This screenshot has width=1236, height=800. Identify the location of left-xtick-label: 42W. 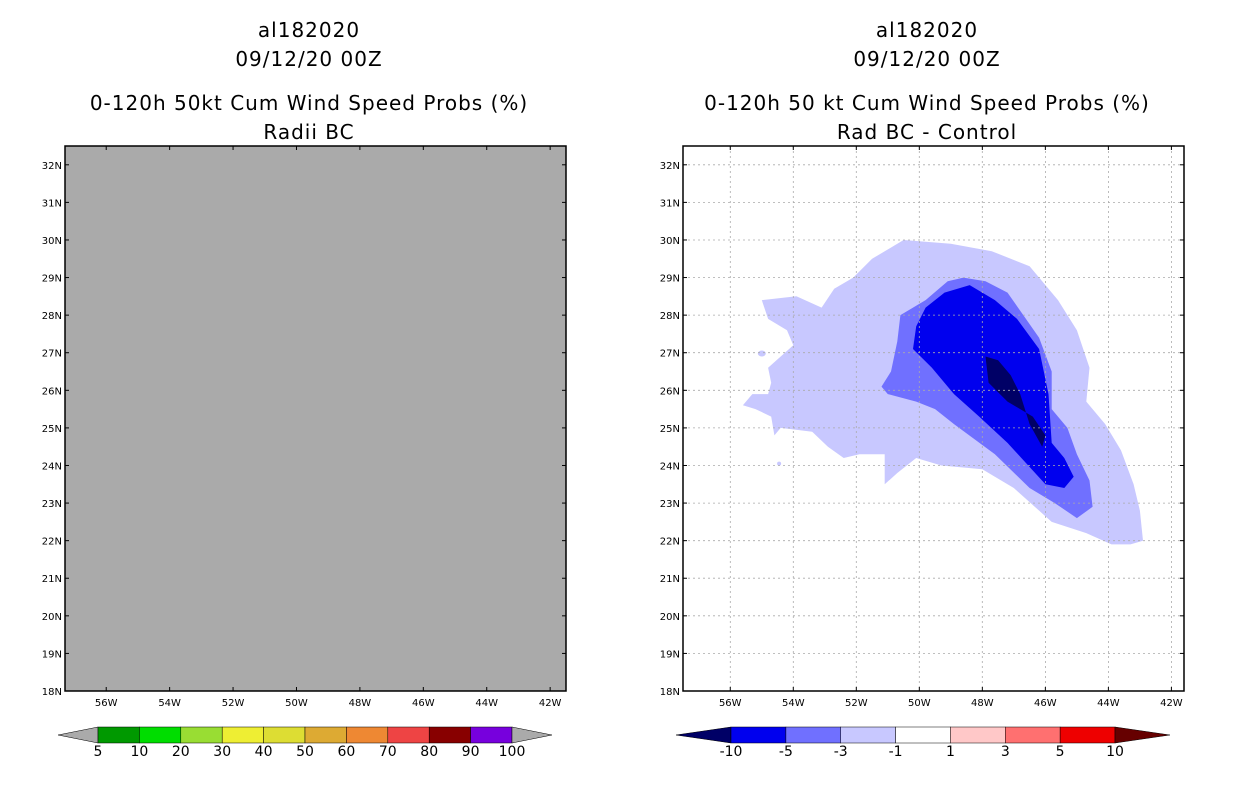
(550, 703).